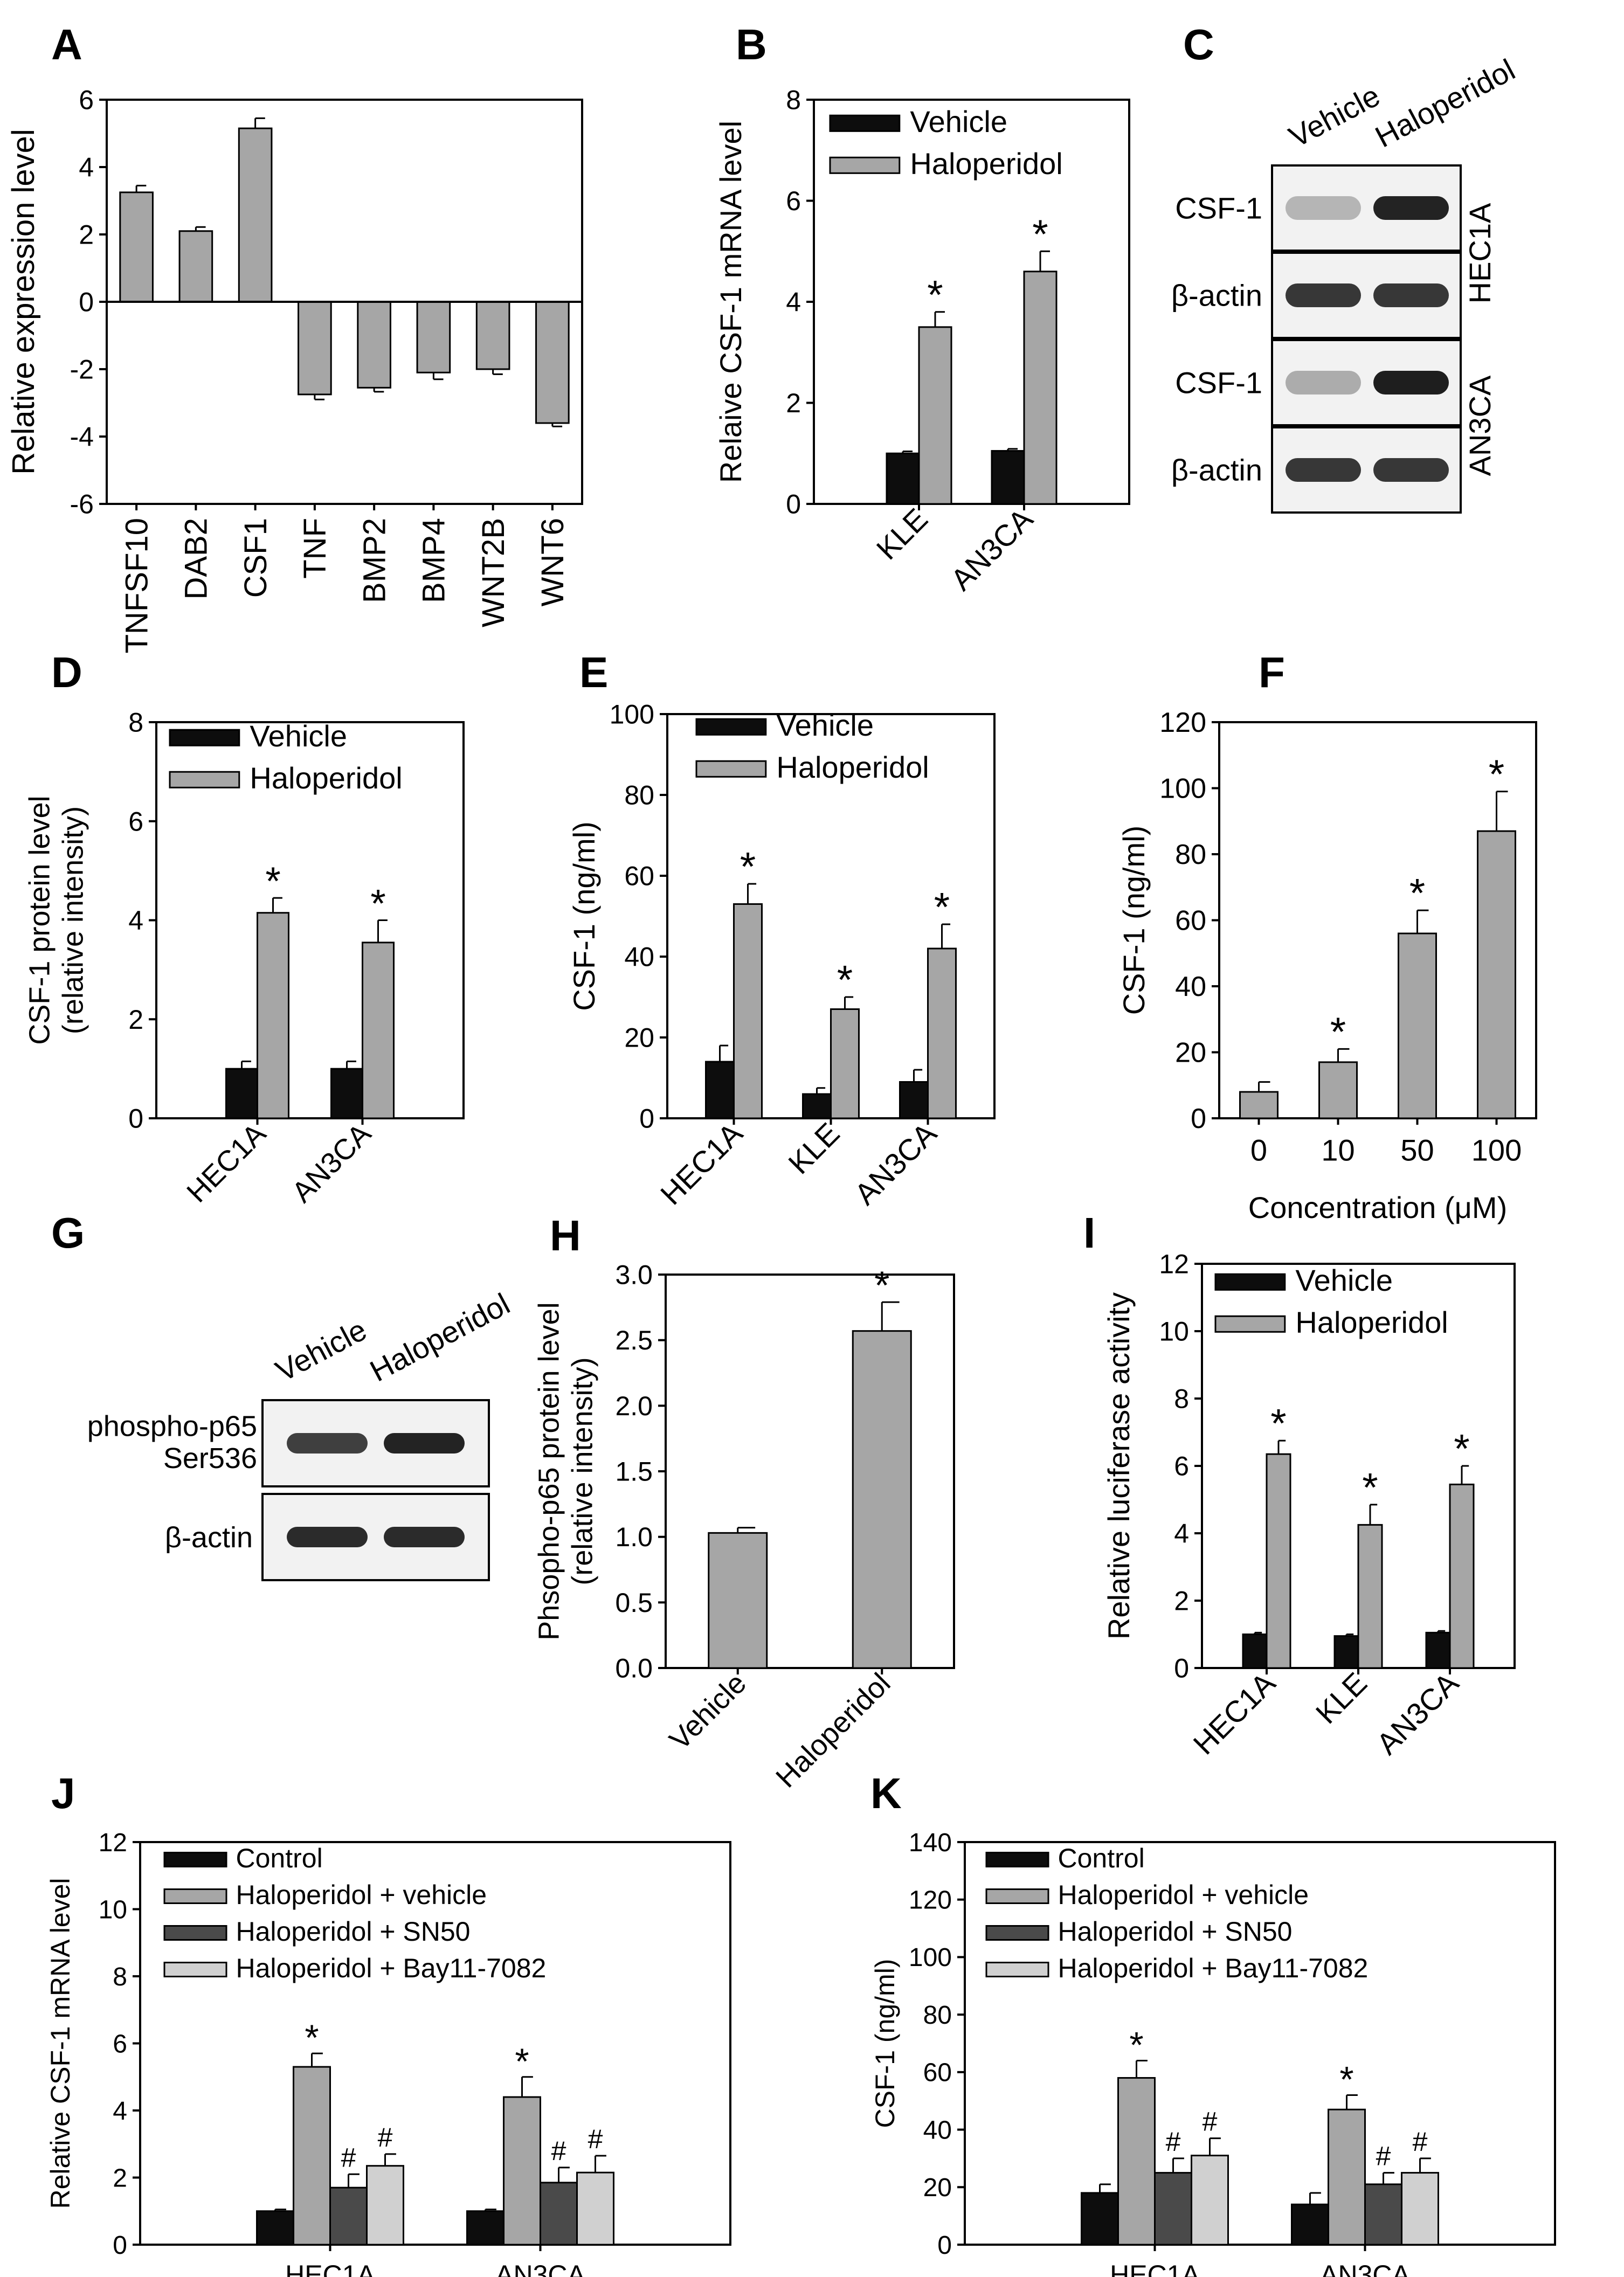 This screenshot has height=2277, width=1624. What do you see at coordinates (1181, 1399) in the screenshot?
I see `y-tick-label: 8` at bounding box center [1181, 1399].